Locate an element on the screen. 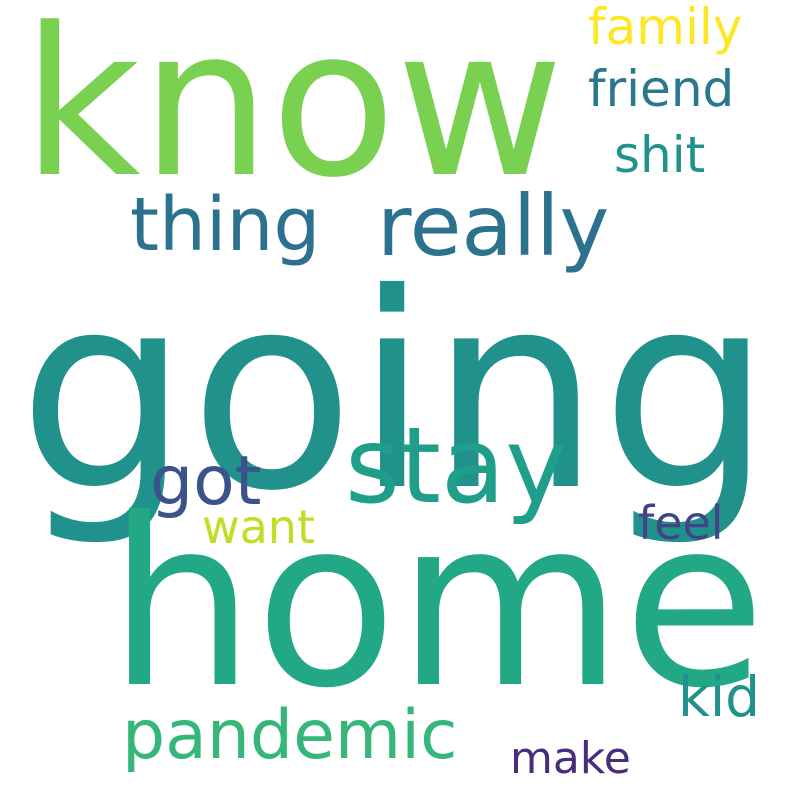 The width and height of the screenshot is (800, 800). word-want: want is located at coordinates (258, 527).